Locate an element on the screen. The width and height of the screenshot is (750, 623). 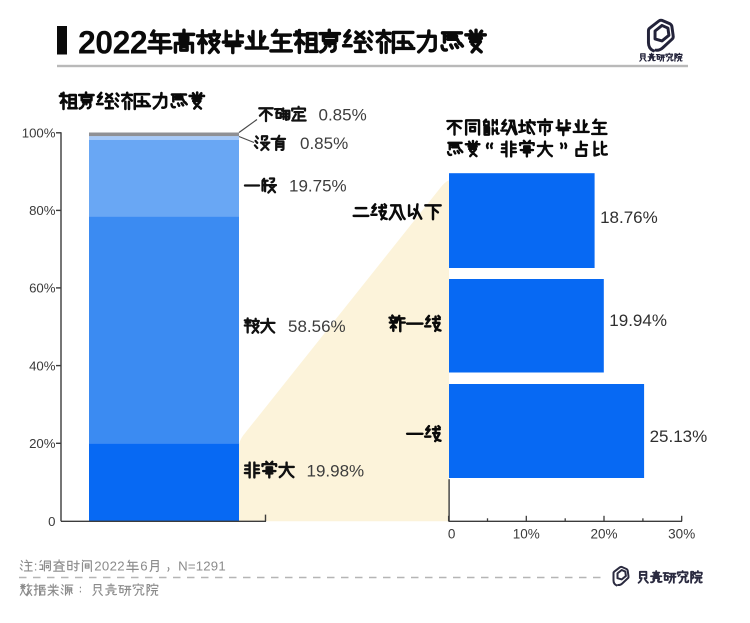
svg-text: 6 is located at coordinates (143, 566).